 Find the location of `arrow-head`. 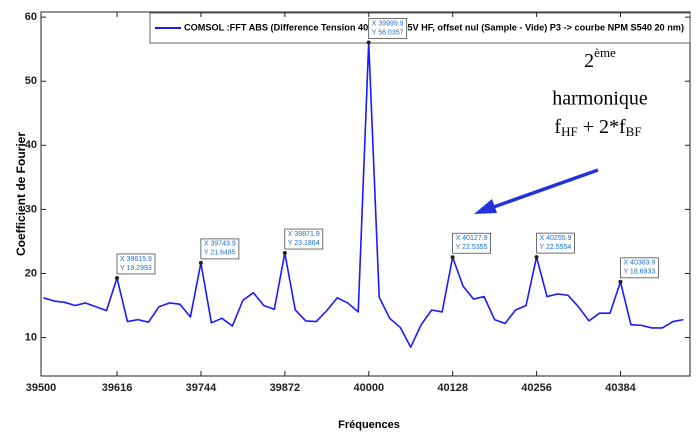

arrow-head is located at coordinates (485, 206).